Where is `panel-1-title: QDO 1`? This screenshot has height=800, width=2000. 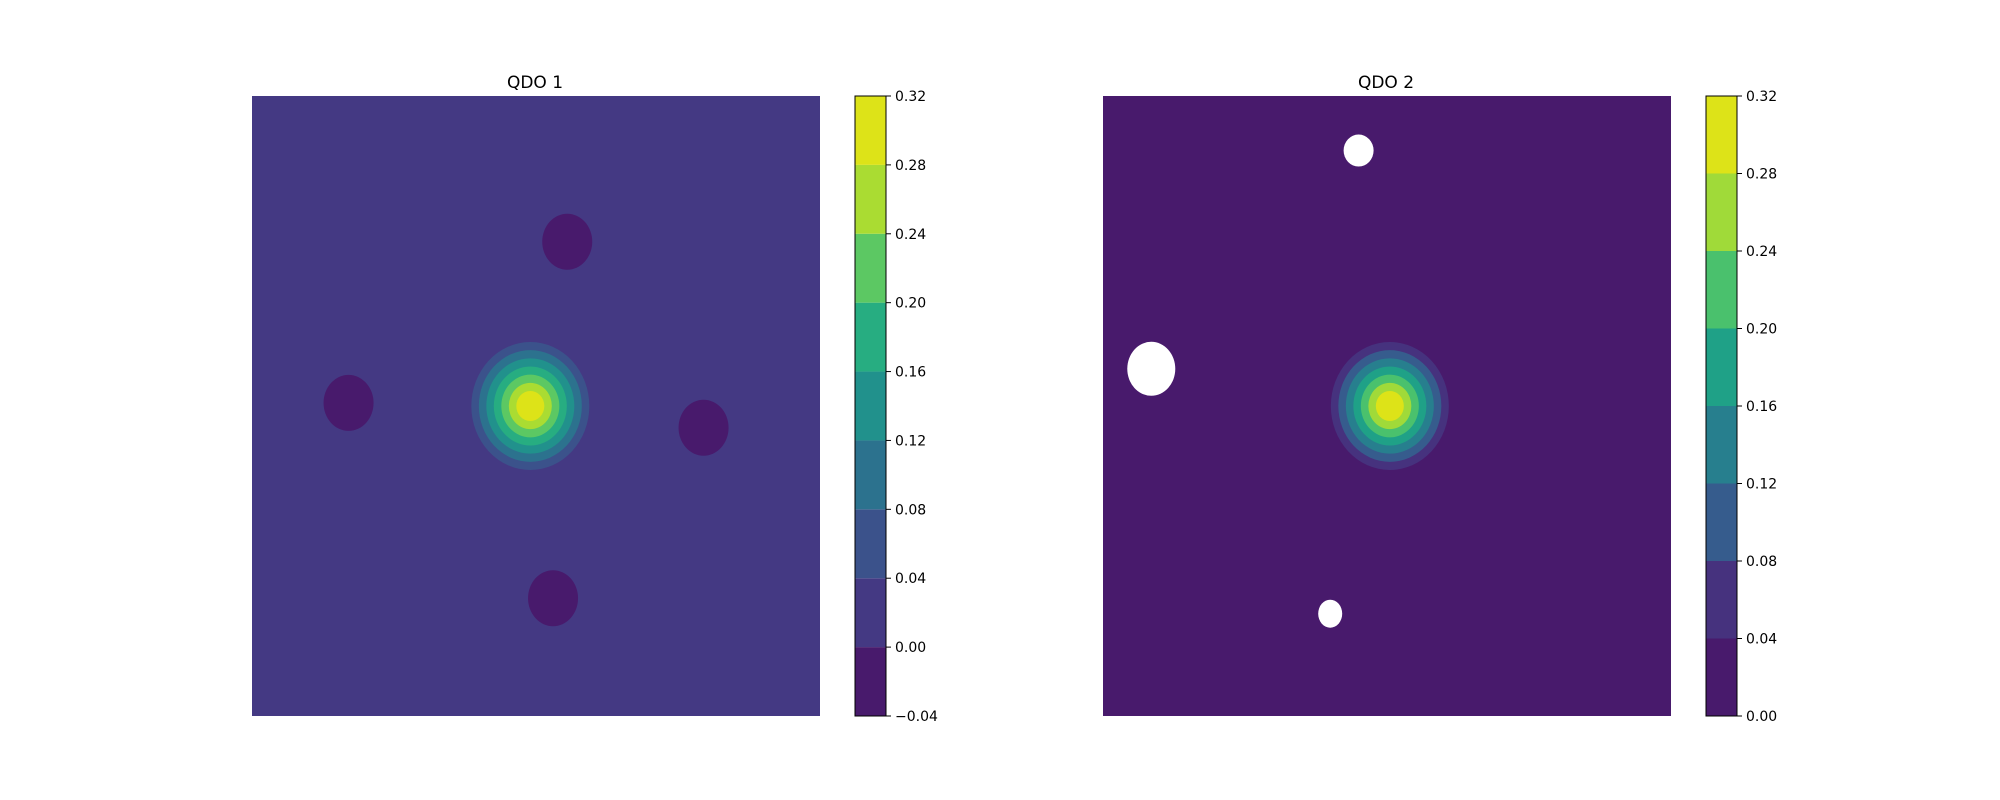
panel-1-title: QDO 1 is located at coordinates (535, 83).